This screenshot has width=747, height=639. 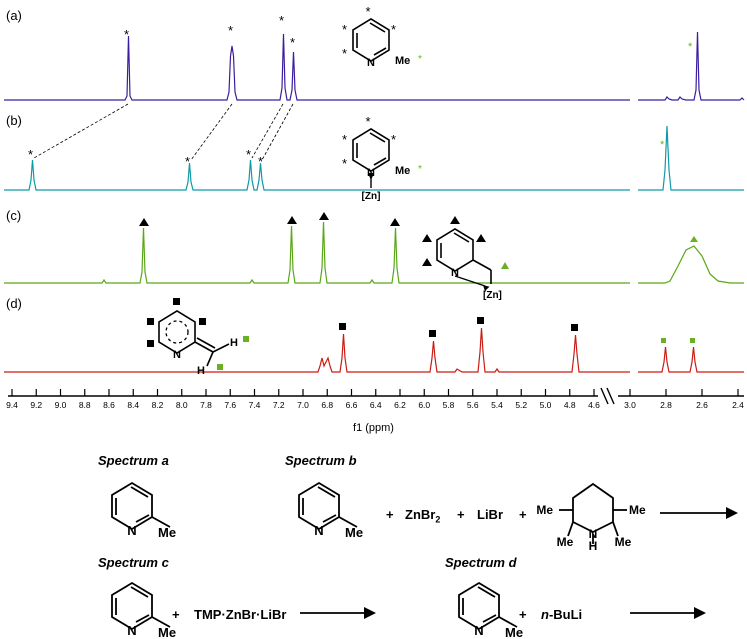 What do you see at coordinates (12, 405) in the screenshot?
I see `x-axis-tick-label: 9.4` at bounding box center [12, 405].